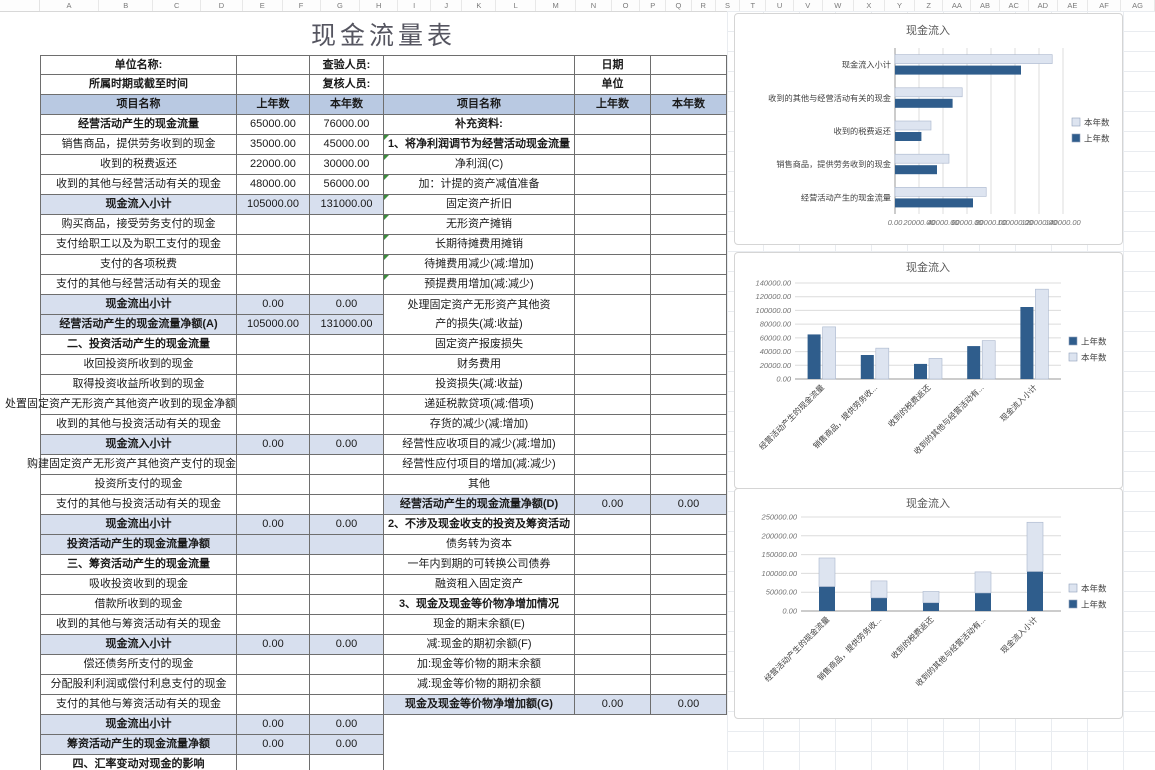 The image size is (1155, 770). Describe the element at coordinates (138, 745) in the screenshot. I see `item-name-cell: 筹资活动产生的现金流量净额` at that location.